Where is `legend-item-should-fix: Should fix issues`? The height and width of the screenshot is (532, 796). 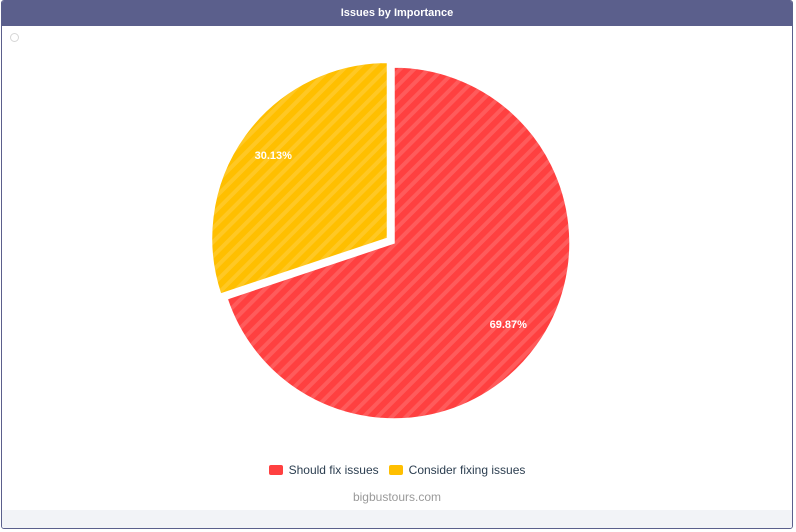
legend-item-should-fix: Should fix issues is located at coordinates (323, 470).